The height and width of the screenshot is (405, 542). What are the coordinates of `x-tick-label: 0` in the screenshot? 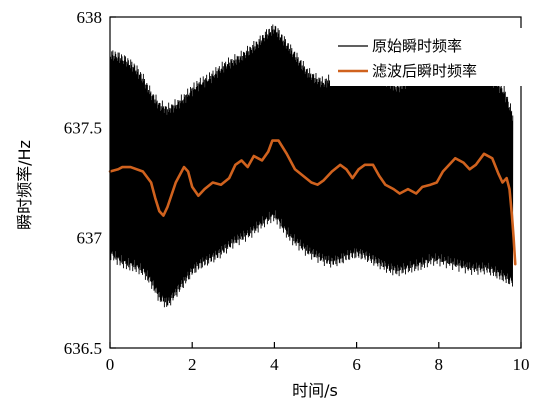 It's located at (110, 364).